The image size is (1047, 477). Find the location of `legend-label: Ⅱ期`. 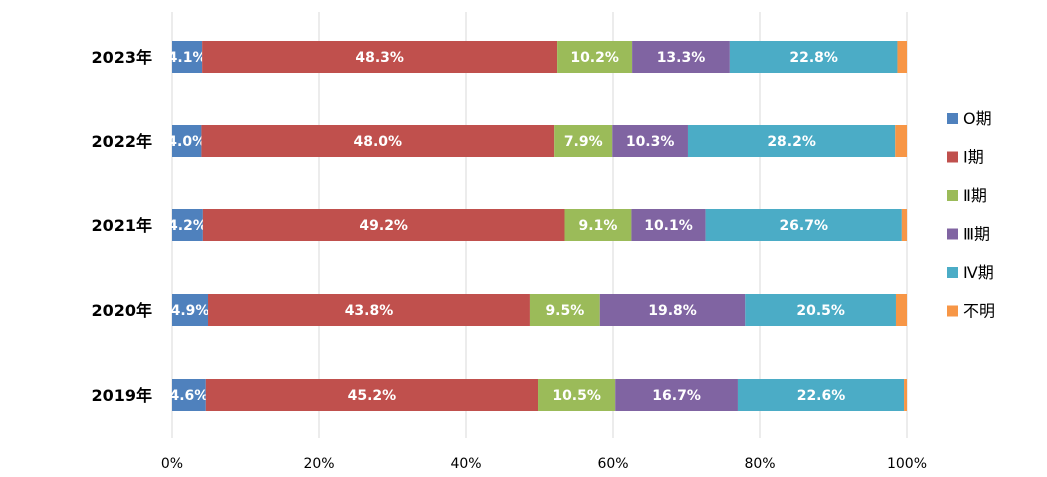

legend-label: Ⅱ期 is located at coordinates (975, 195).